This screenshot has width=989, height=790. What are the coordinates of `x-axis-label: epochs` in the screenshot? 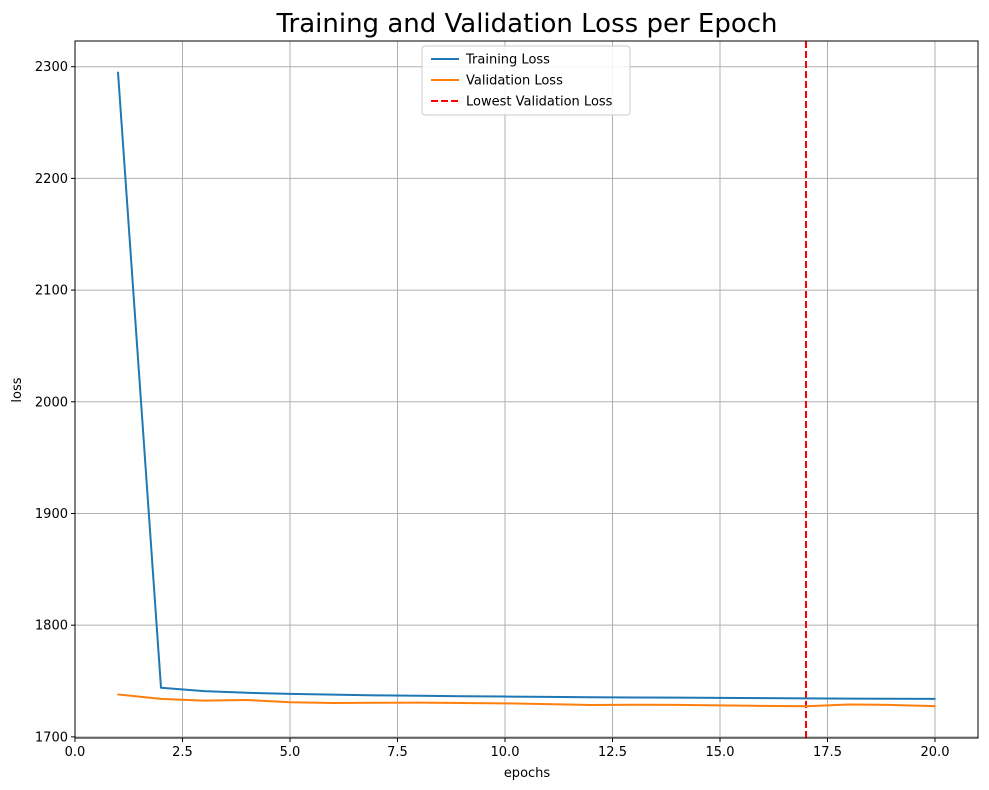 It's located at (527, 773).